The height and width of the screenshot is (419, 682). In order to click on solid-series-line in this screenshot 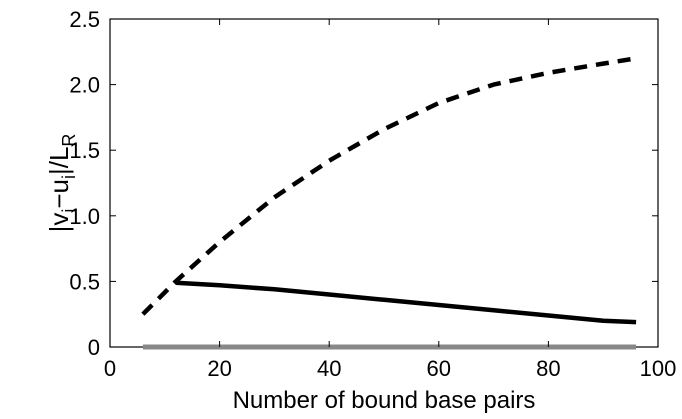, I will do `click(406, 302)`.